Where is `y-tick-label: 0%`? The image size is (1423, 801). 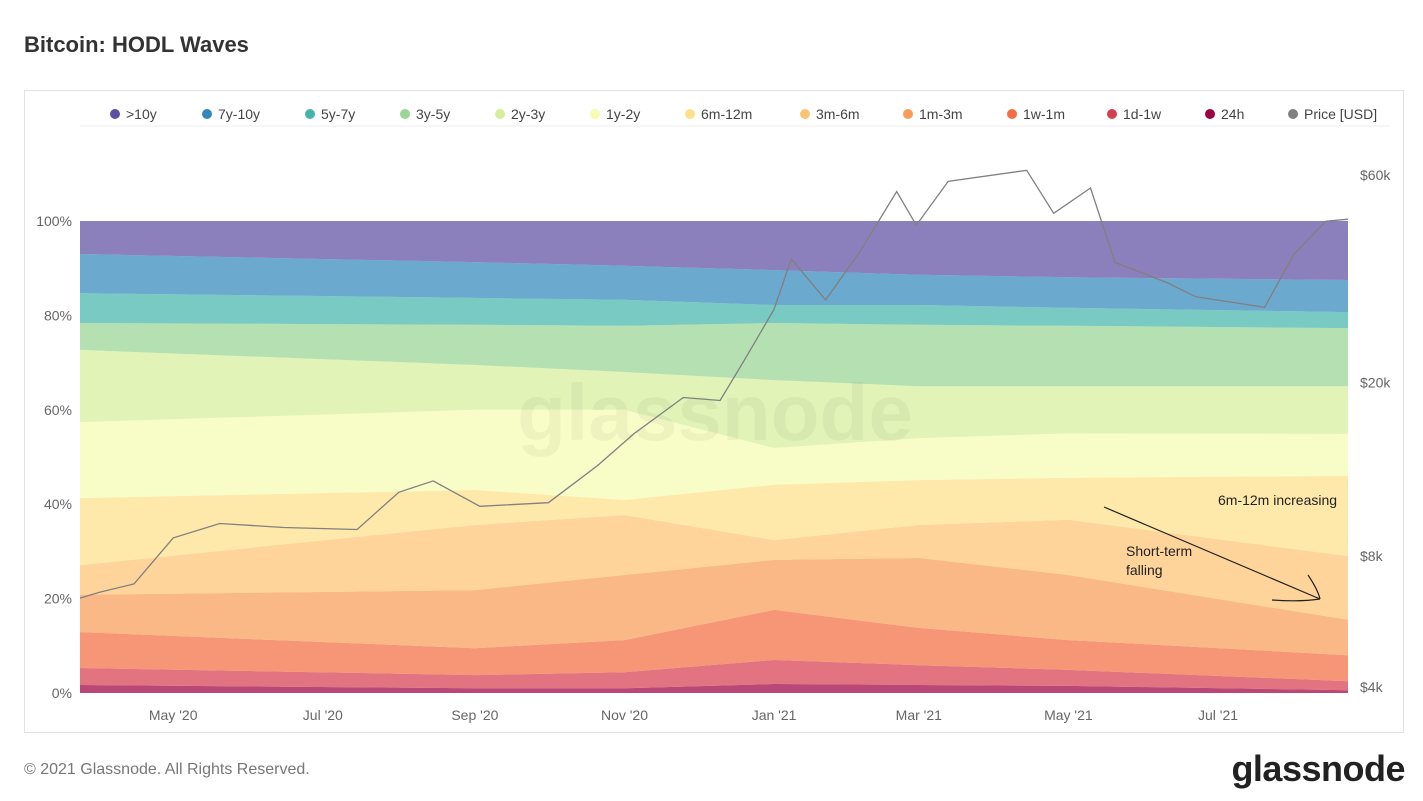
y-tick-label: 0% is located at coordinates (62, 693).